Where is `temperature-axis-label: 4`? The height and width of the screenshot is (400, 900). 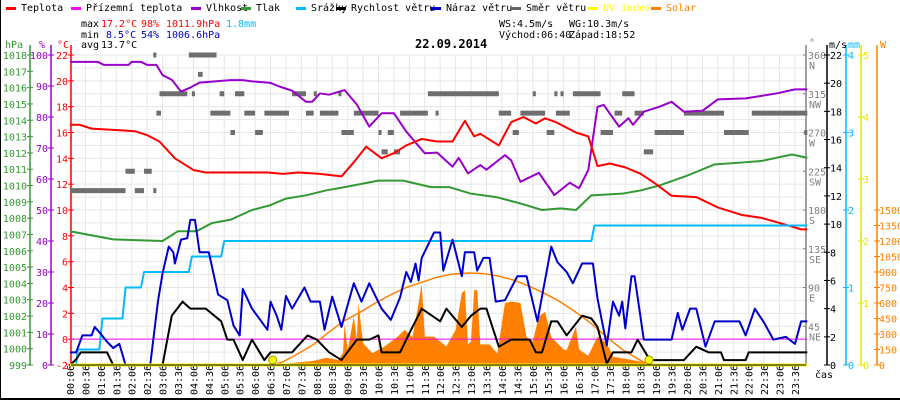
temperature-axis-label: 4 is located at coordinates (65, 289).